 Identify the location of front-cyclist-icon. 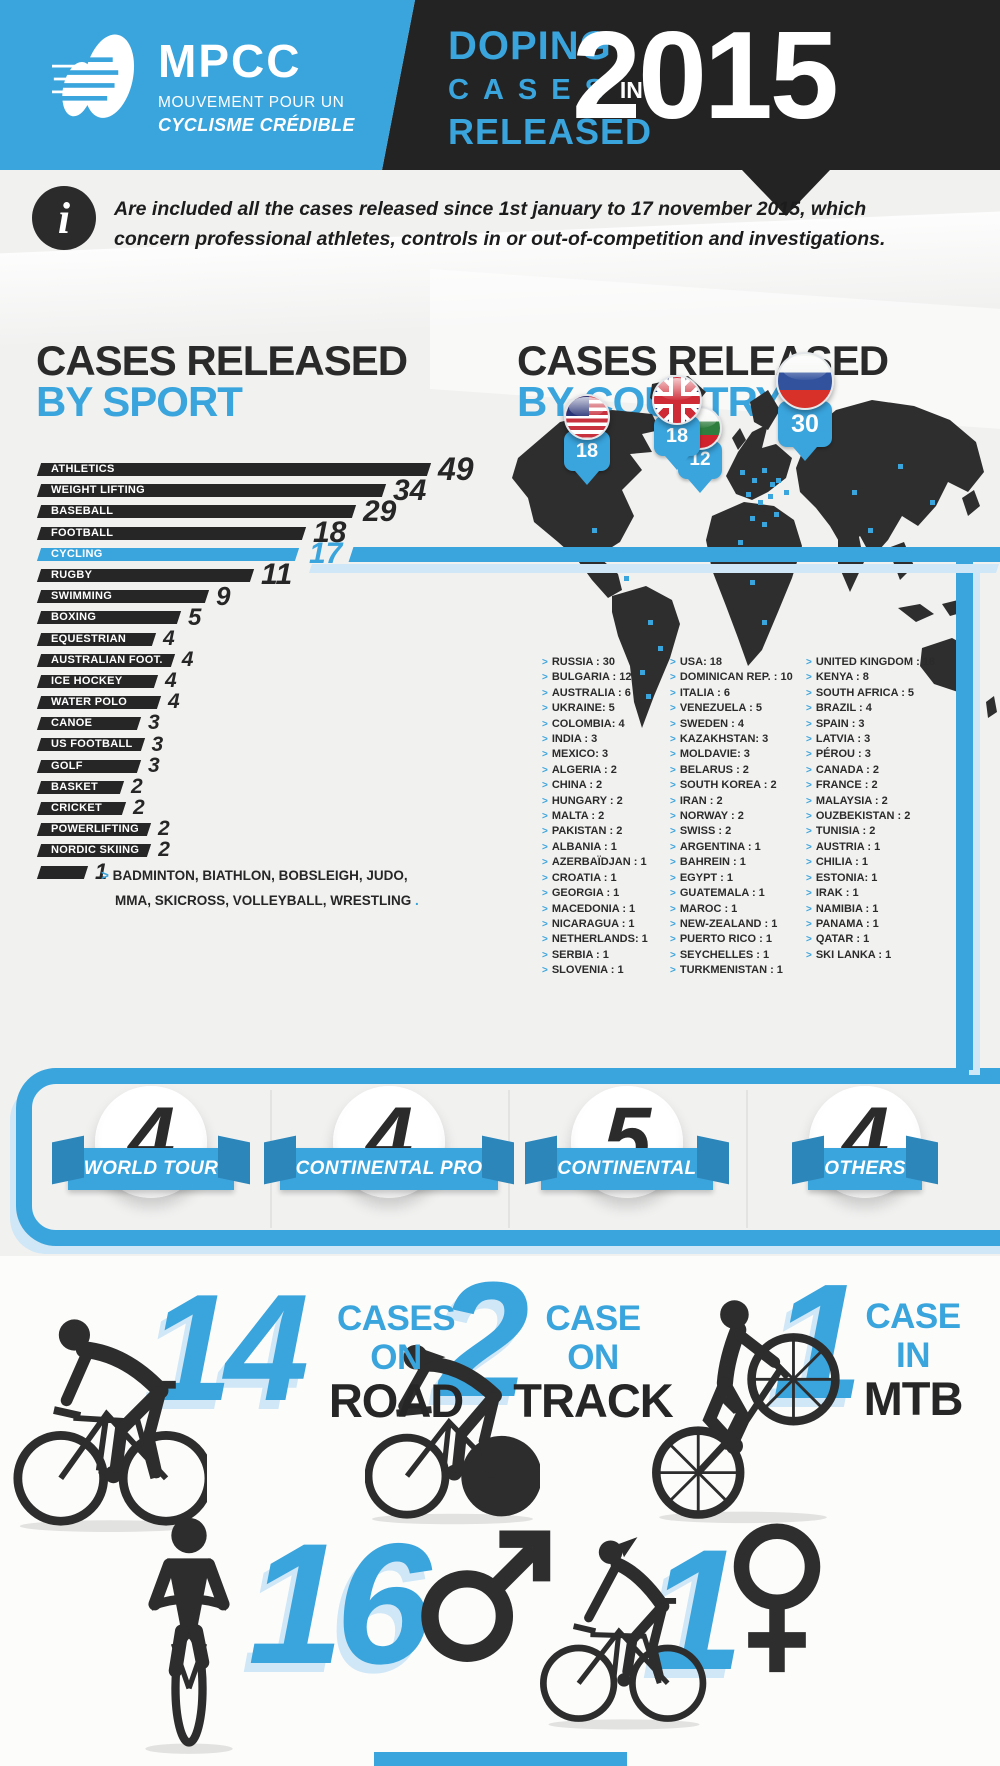
(189, 1635).